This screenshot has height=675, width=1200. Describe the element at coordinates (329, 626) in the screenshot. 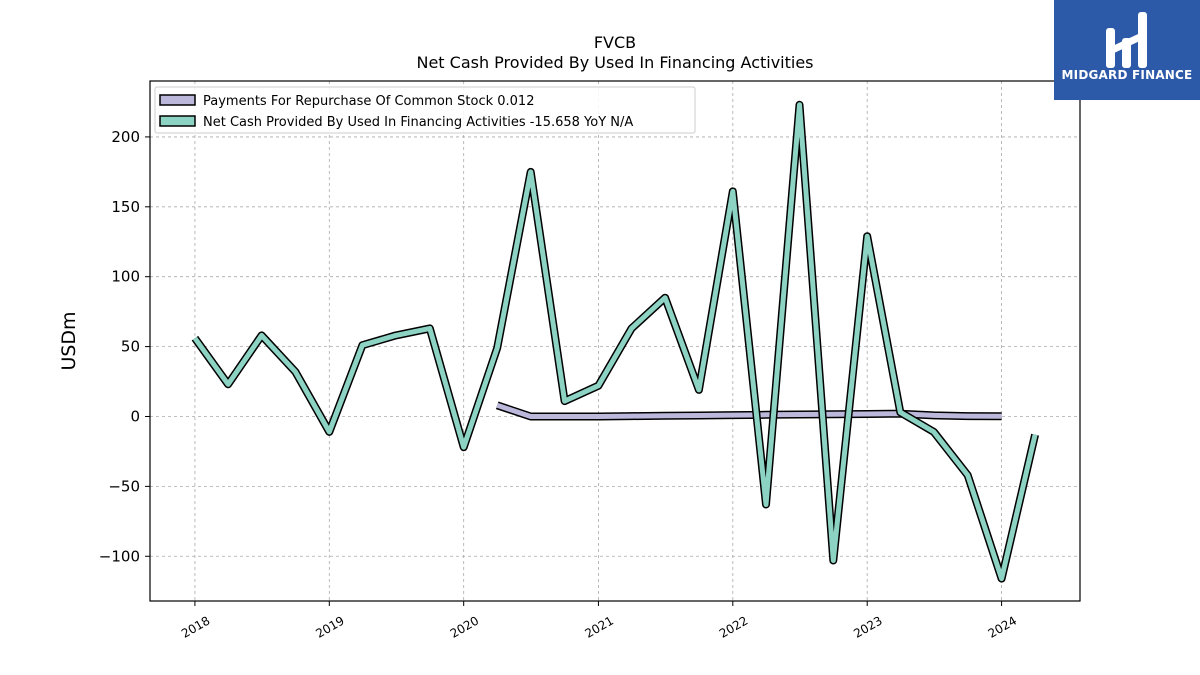

I see `x-tick-label: 2019` at that location.